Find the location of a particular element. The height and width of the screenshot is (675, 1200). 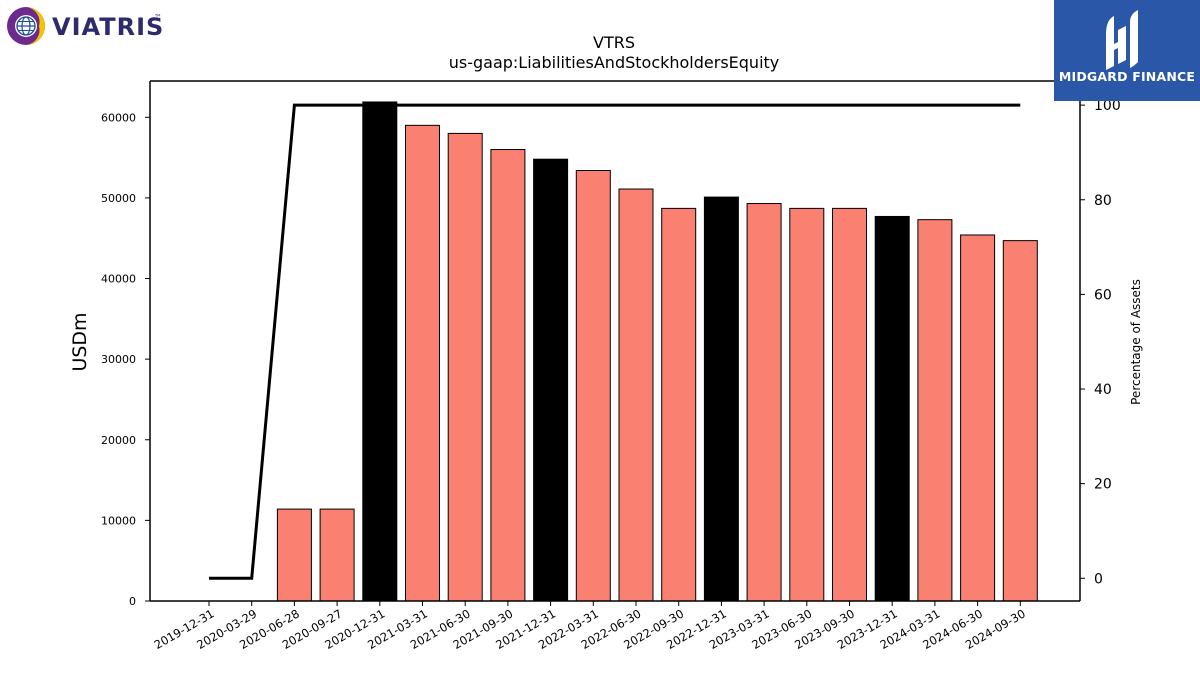

y-axis-label-right: Percentage of Assets is located at coordinates (1136, 342).